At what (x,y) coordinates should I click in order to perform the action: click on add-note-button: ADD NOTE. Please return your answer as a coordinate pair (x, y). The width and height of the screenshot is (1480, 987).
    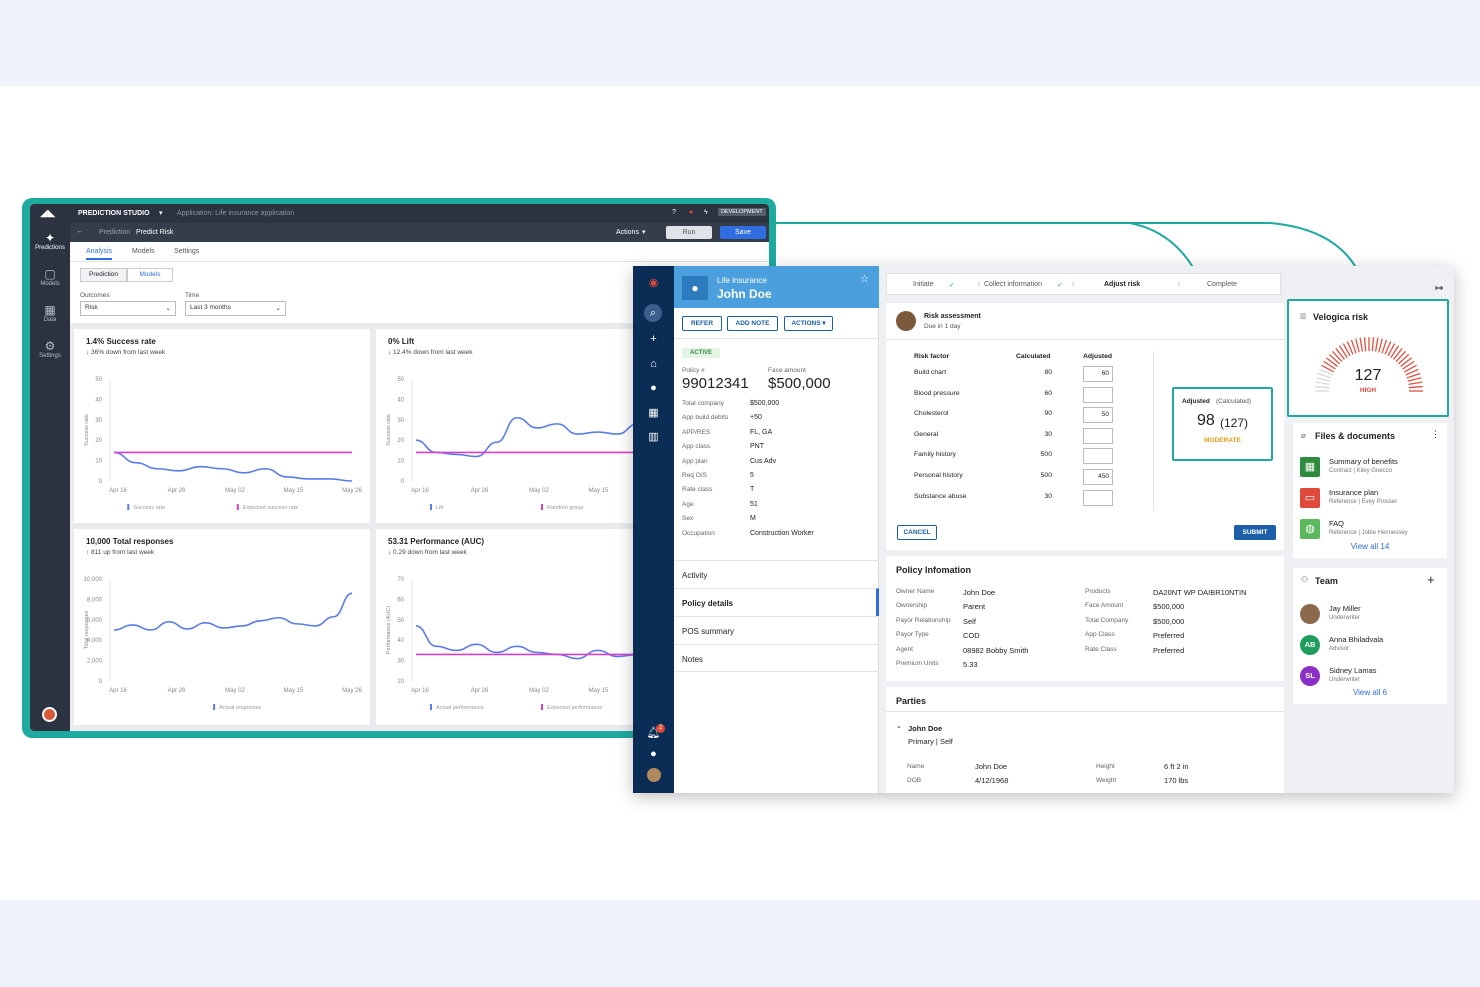
    Looking at the image, I should click on (752, 323).